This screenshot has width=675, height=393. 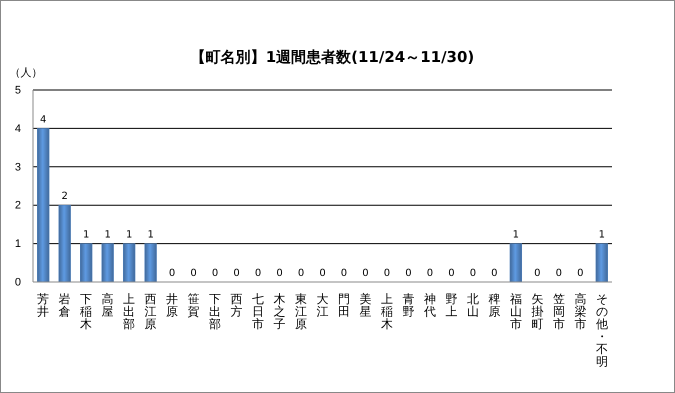 What do you see at coordinates (558, 311) in the screenshot?
I see `x-tick-label: 笠岡市` at bounding box center [558, 311].